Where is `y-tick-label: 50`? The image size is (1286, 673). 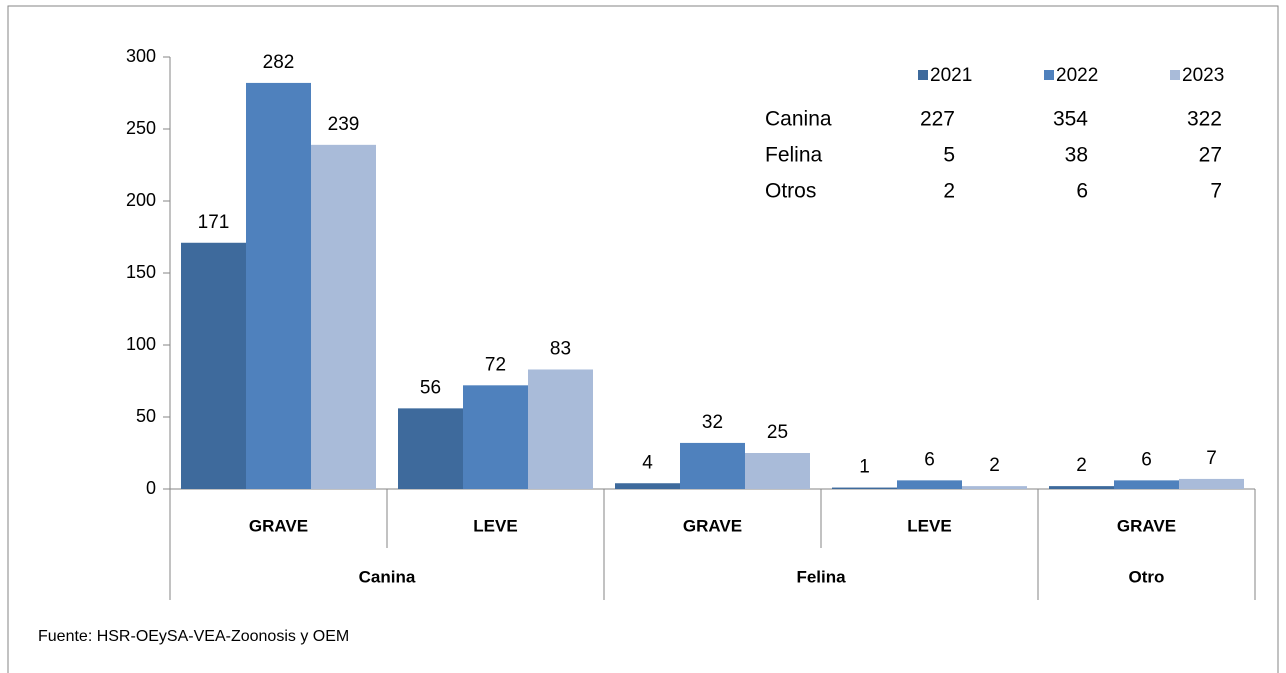 y-tick-label: 50 is located at coordinates (146, 416).